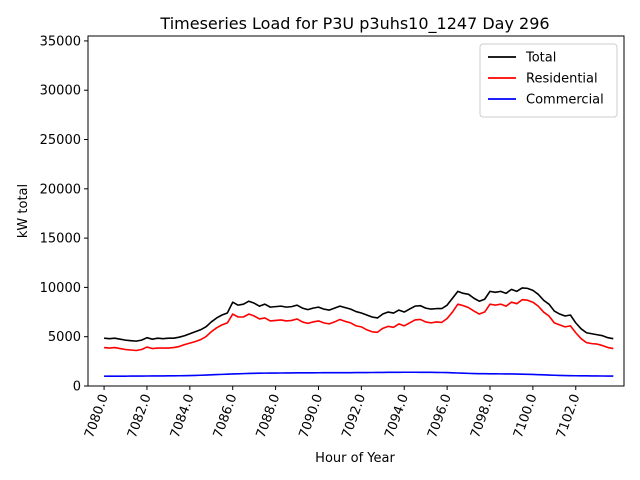 The height and width of the screenshot is (480, 640). I want to click on series-layer, so click(359, 332).